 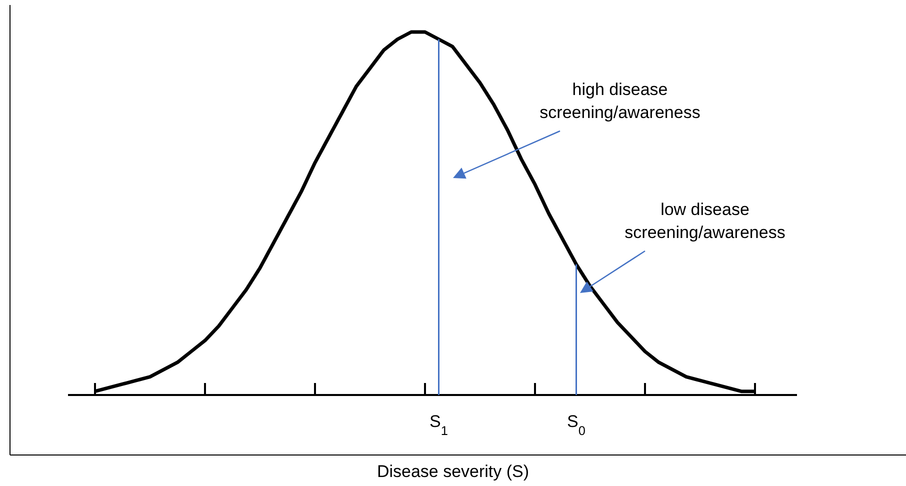 I want to click on annotation: low disease screening/awareness, so click(x=705, y=221).